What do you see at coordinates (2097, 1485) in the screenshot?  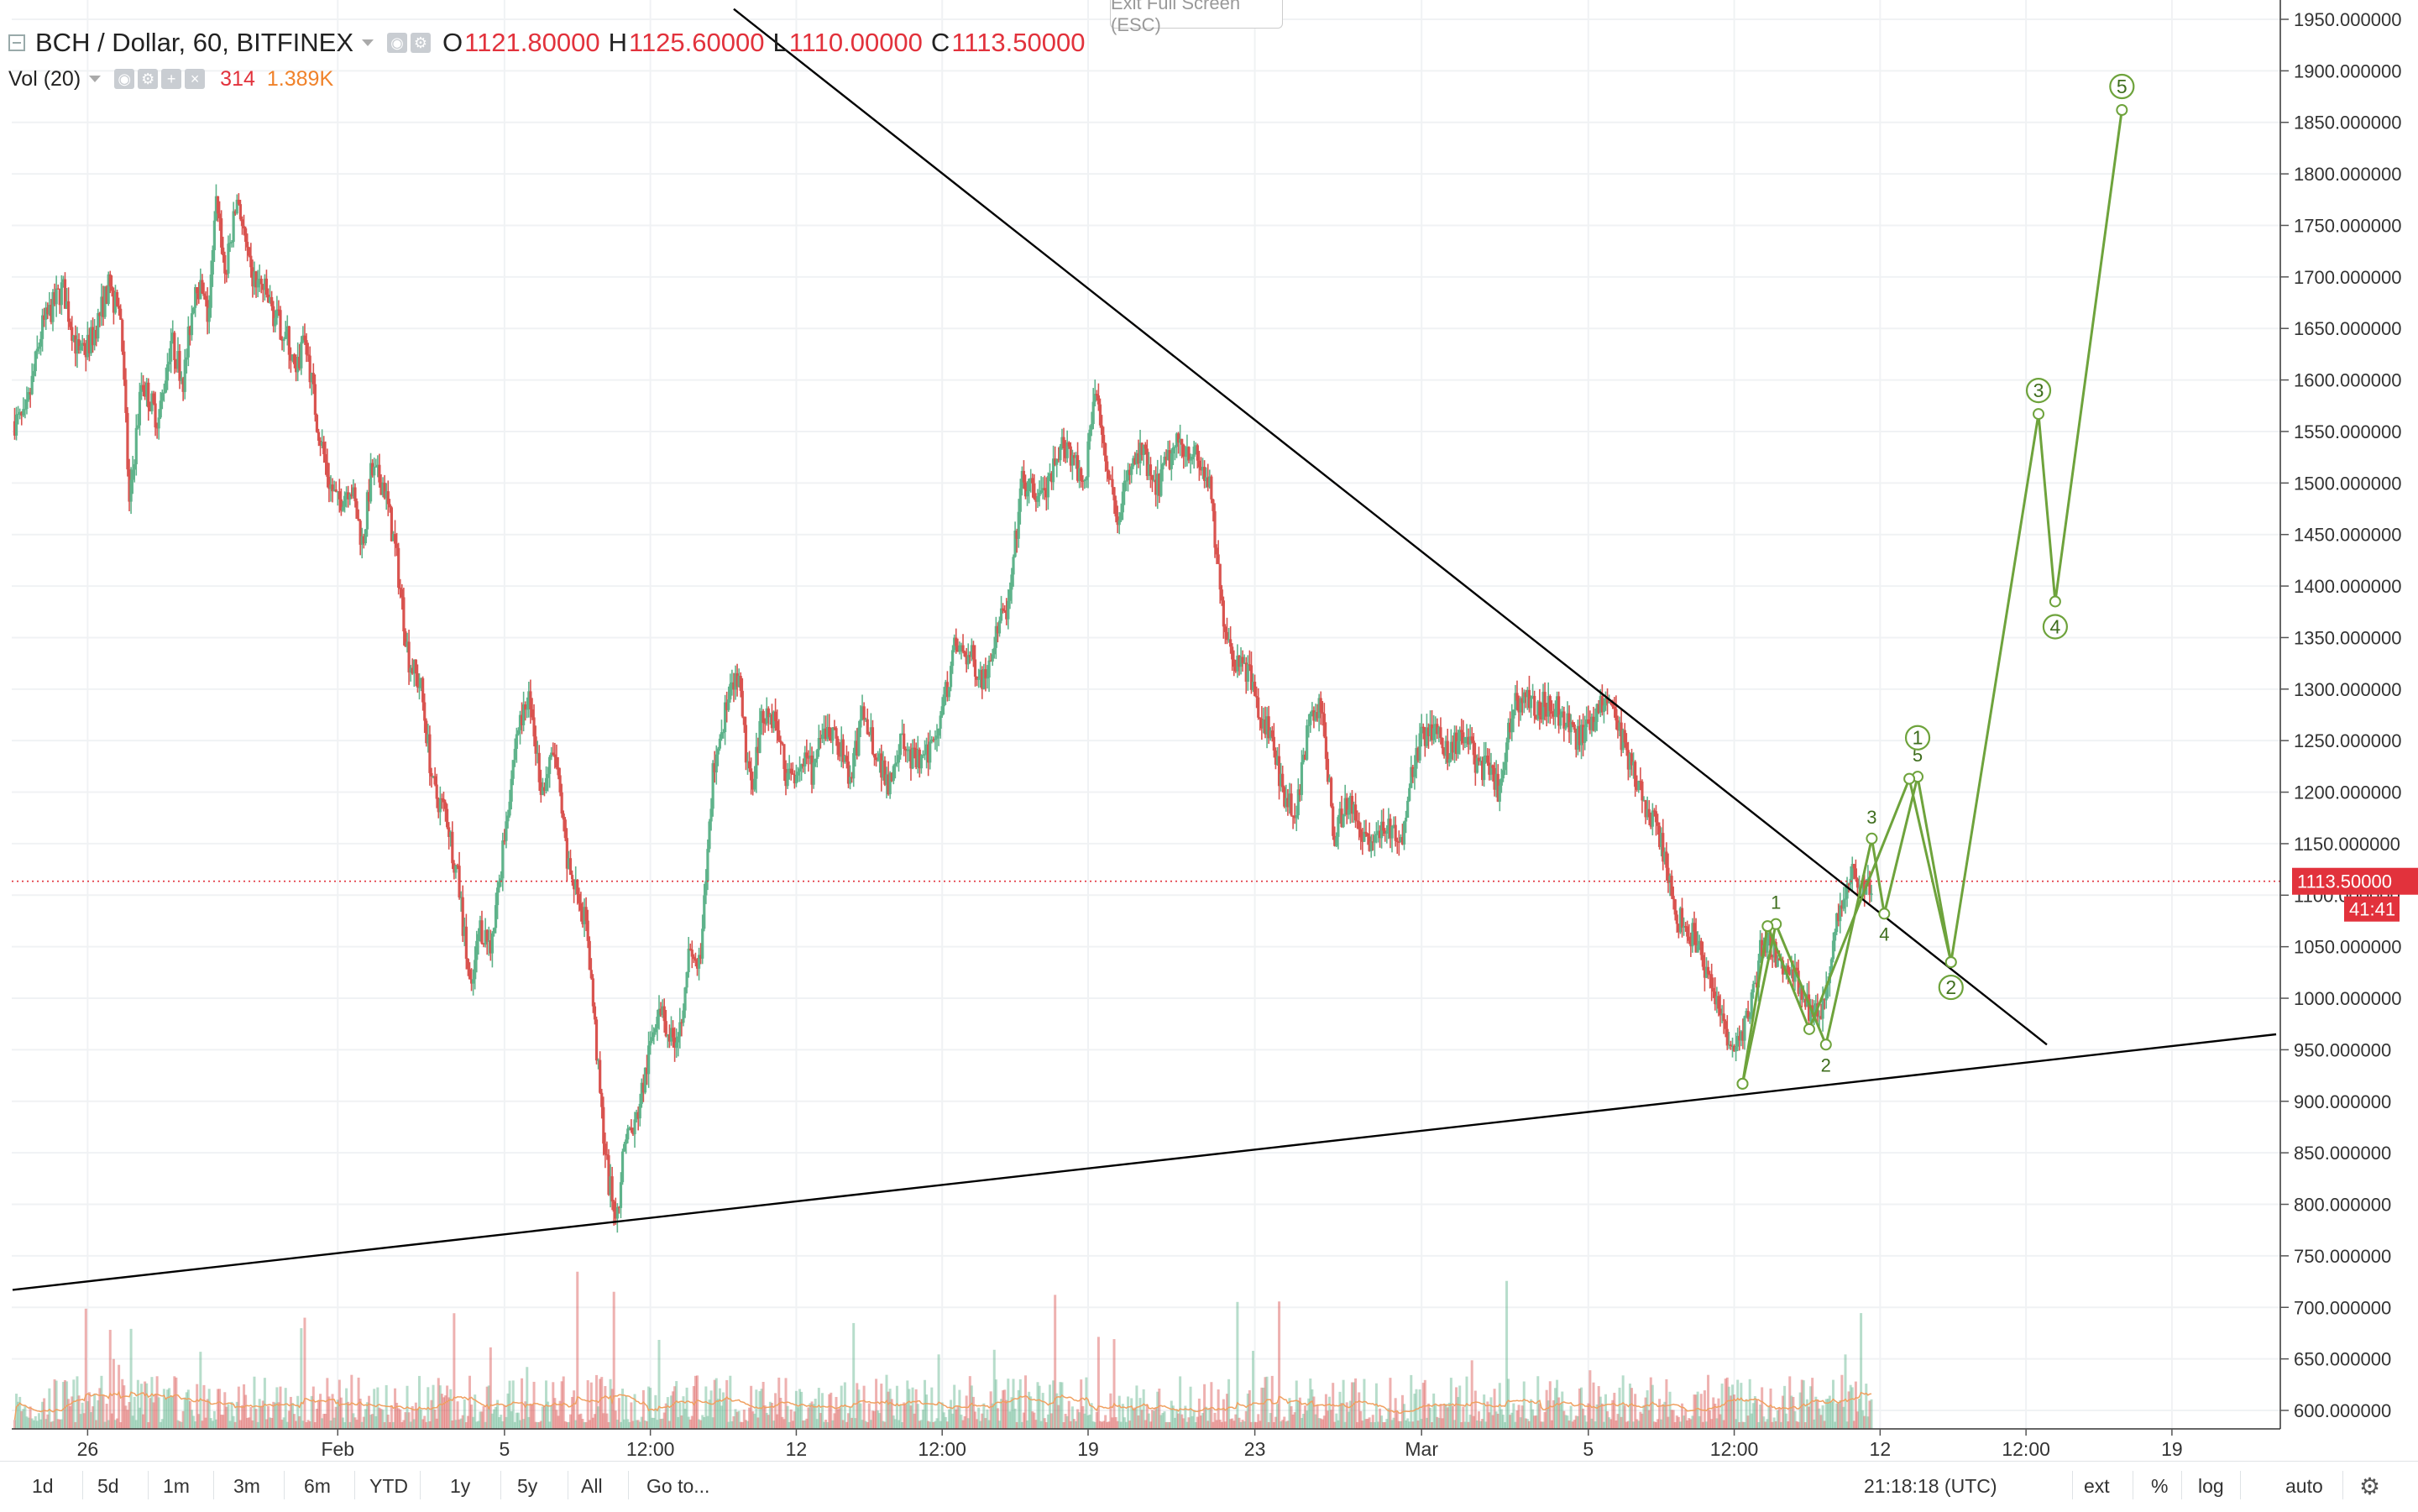 I see `extended-hours-toggle: ext` at bounding box center [2097, 1485].